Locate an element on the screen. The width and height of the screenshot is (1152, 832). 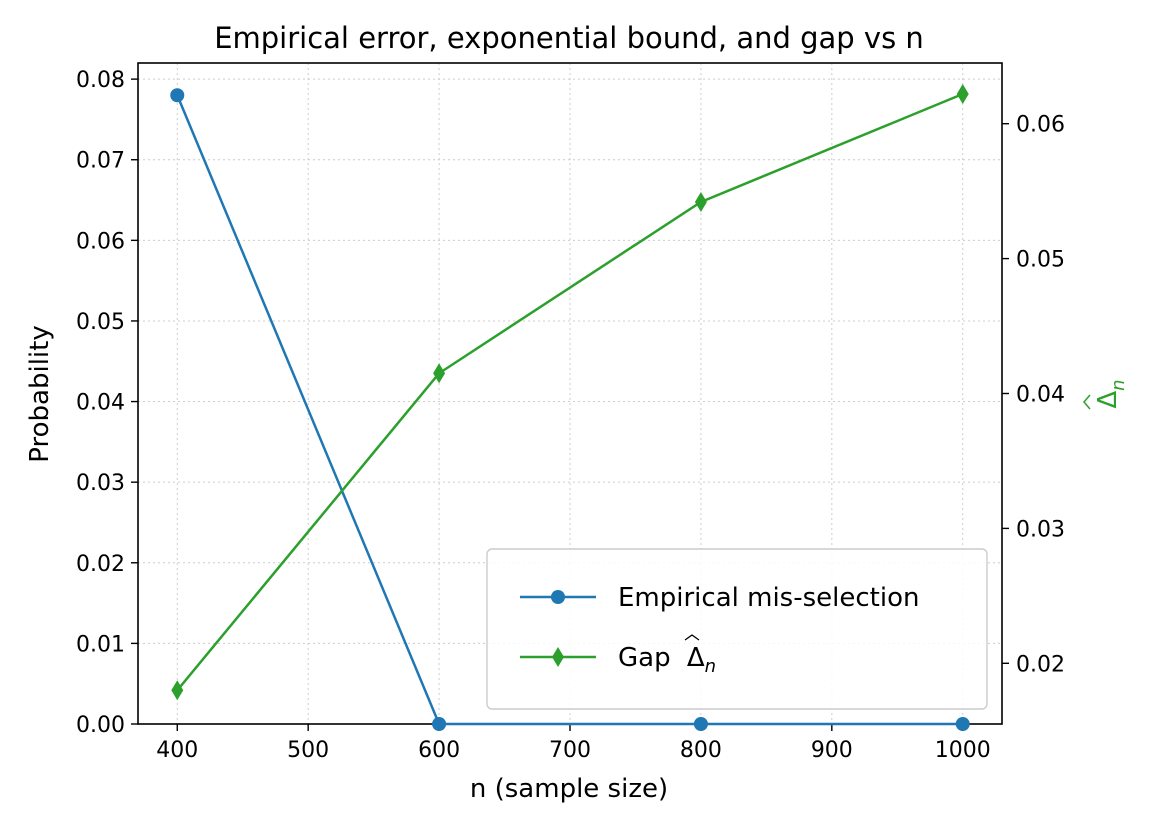
x-tick-label: 700 is located at coordinates (570, 750).